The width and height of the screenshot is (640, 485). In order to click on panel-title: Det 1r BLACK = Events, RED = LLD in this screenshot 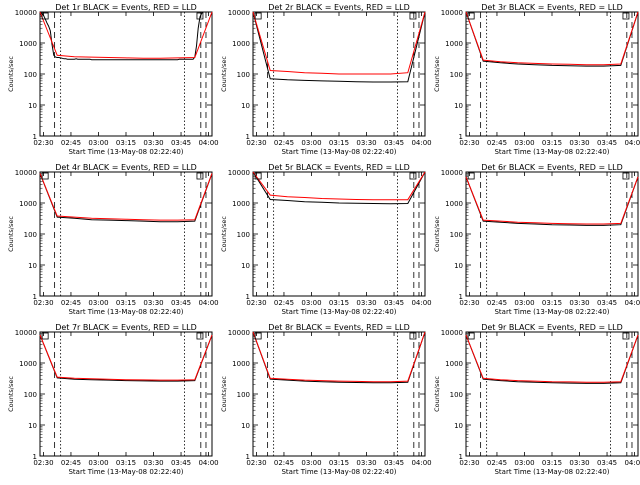, I will do `click(126, 7)`.